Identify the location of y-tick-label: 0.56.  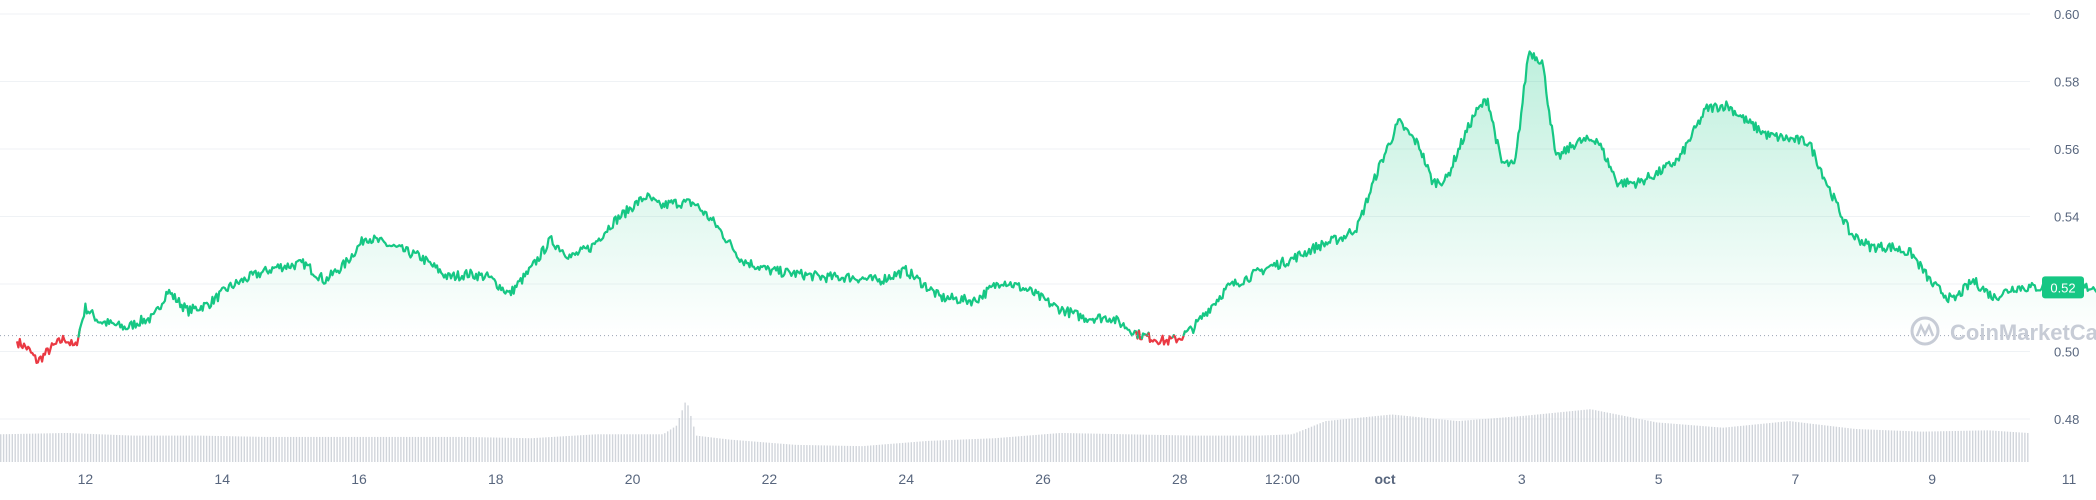
(2066, 149).